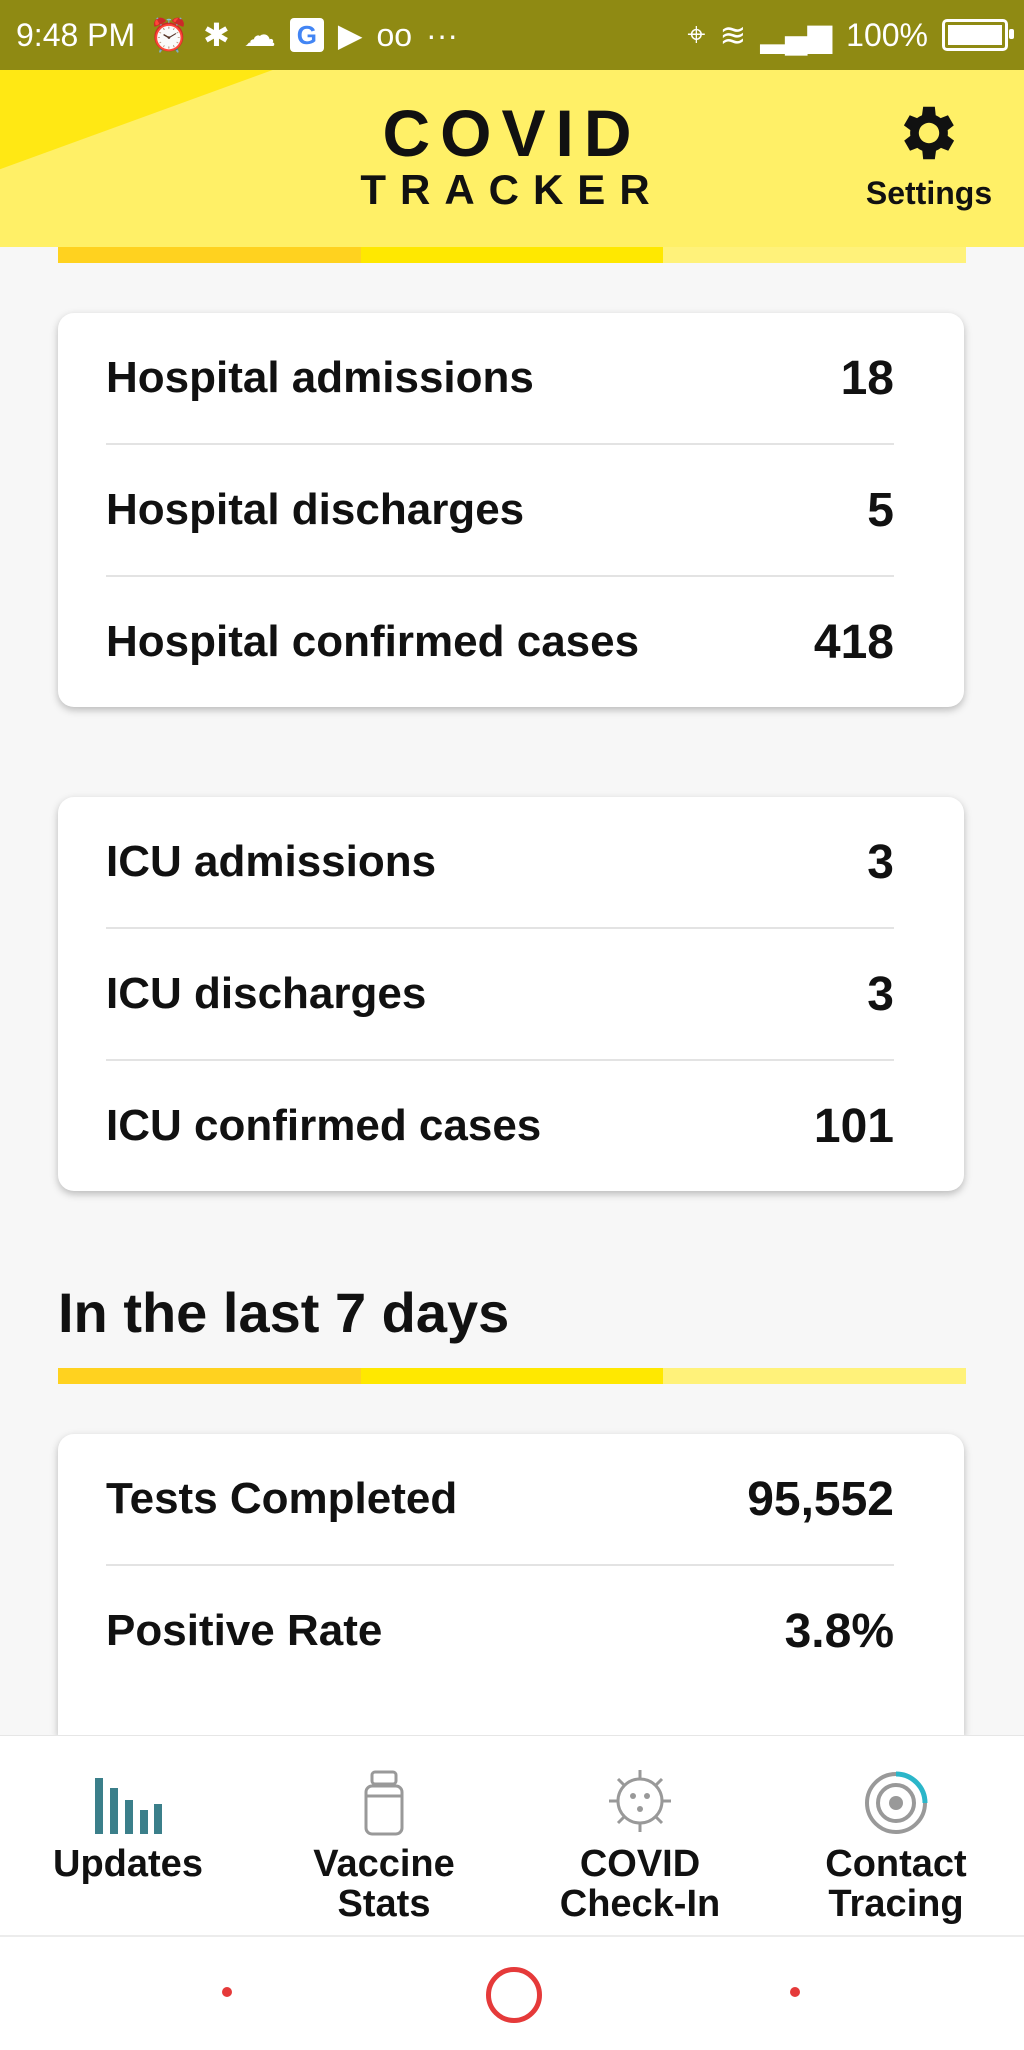 This screenshot has height=2050, width=1024. I want to click on stat-row-hospital-discharges: Hospital discharges 5, so click(500, 511).